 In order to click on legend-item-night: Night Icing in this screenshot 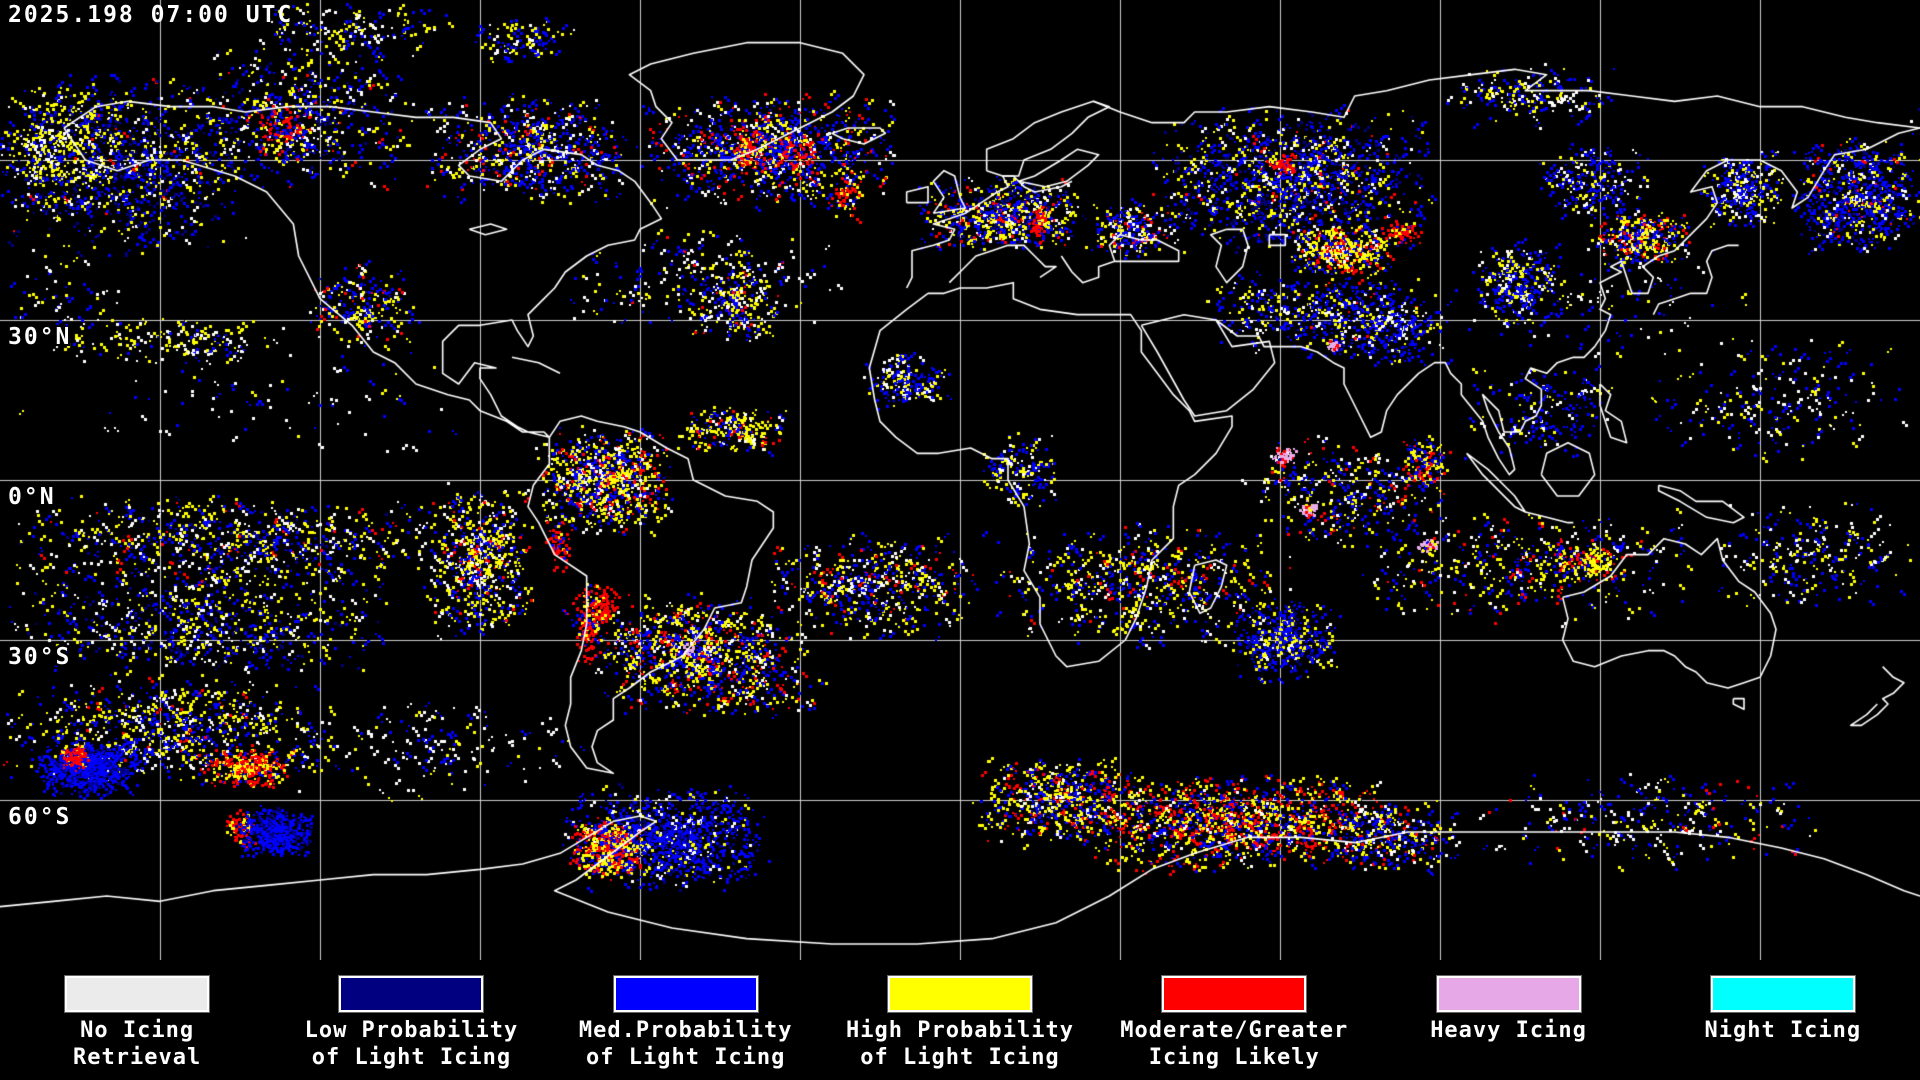, I will do `click(1783, 1024)`.